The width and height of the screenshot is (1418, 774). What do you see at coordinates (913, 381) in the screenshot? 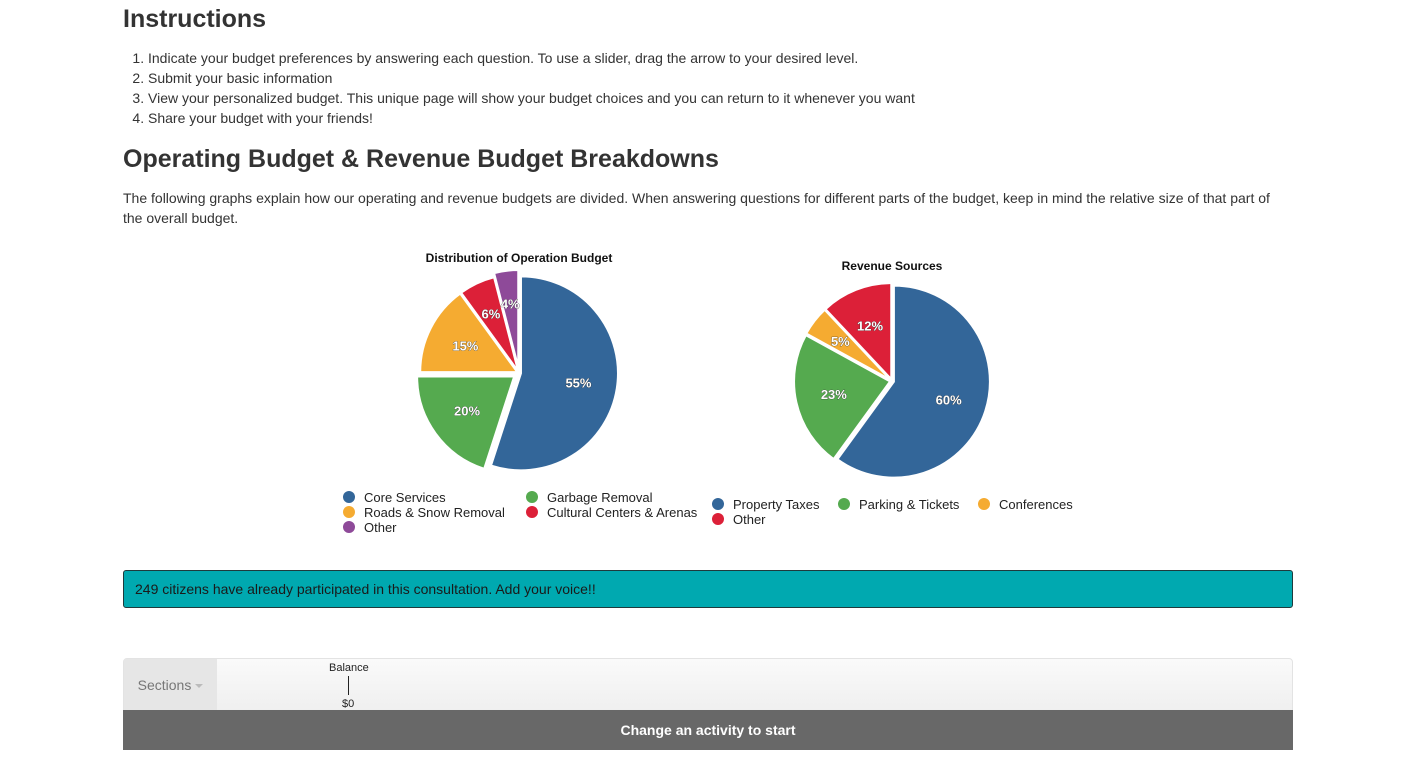
I see `pie-slice-property-taxes` at bounding box center [913, 381].